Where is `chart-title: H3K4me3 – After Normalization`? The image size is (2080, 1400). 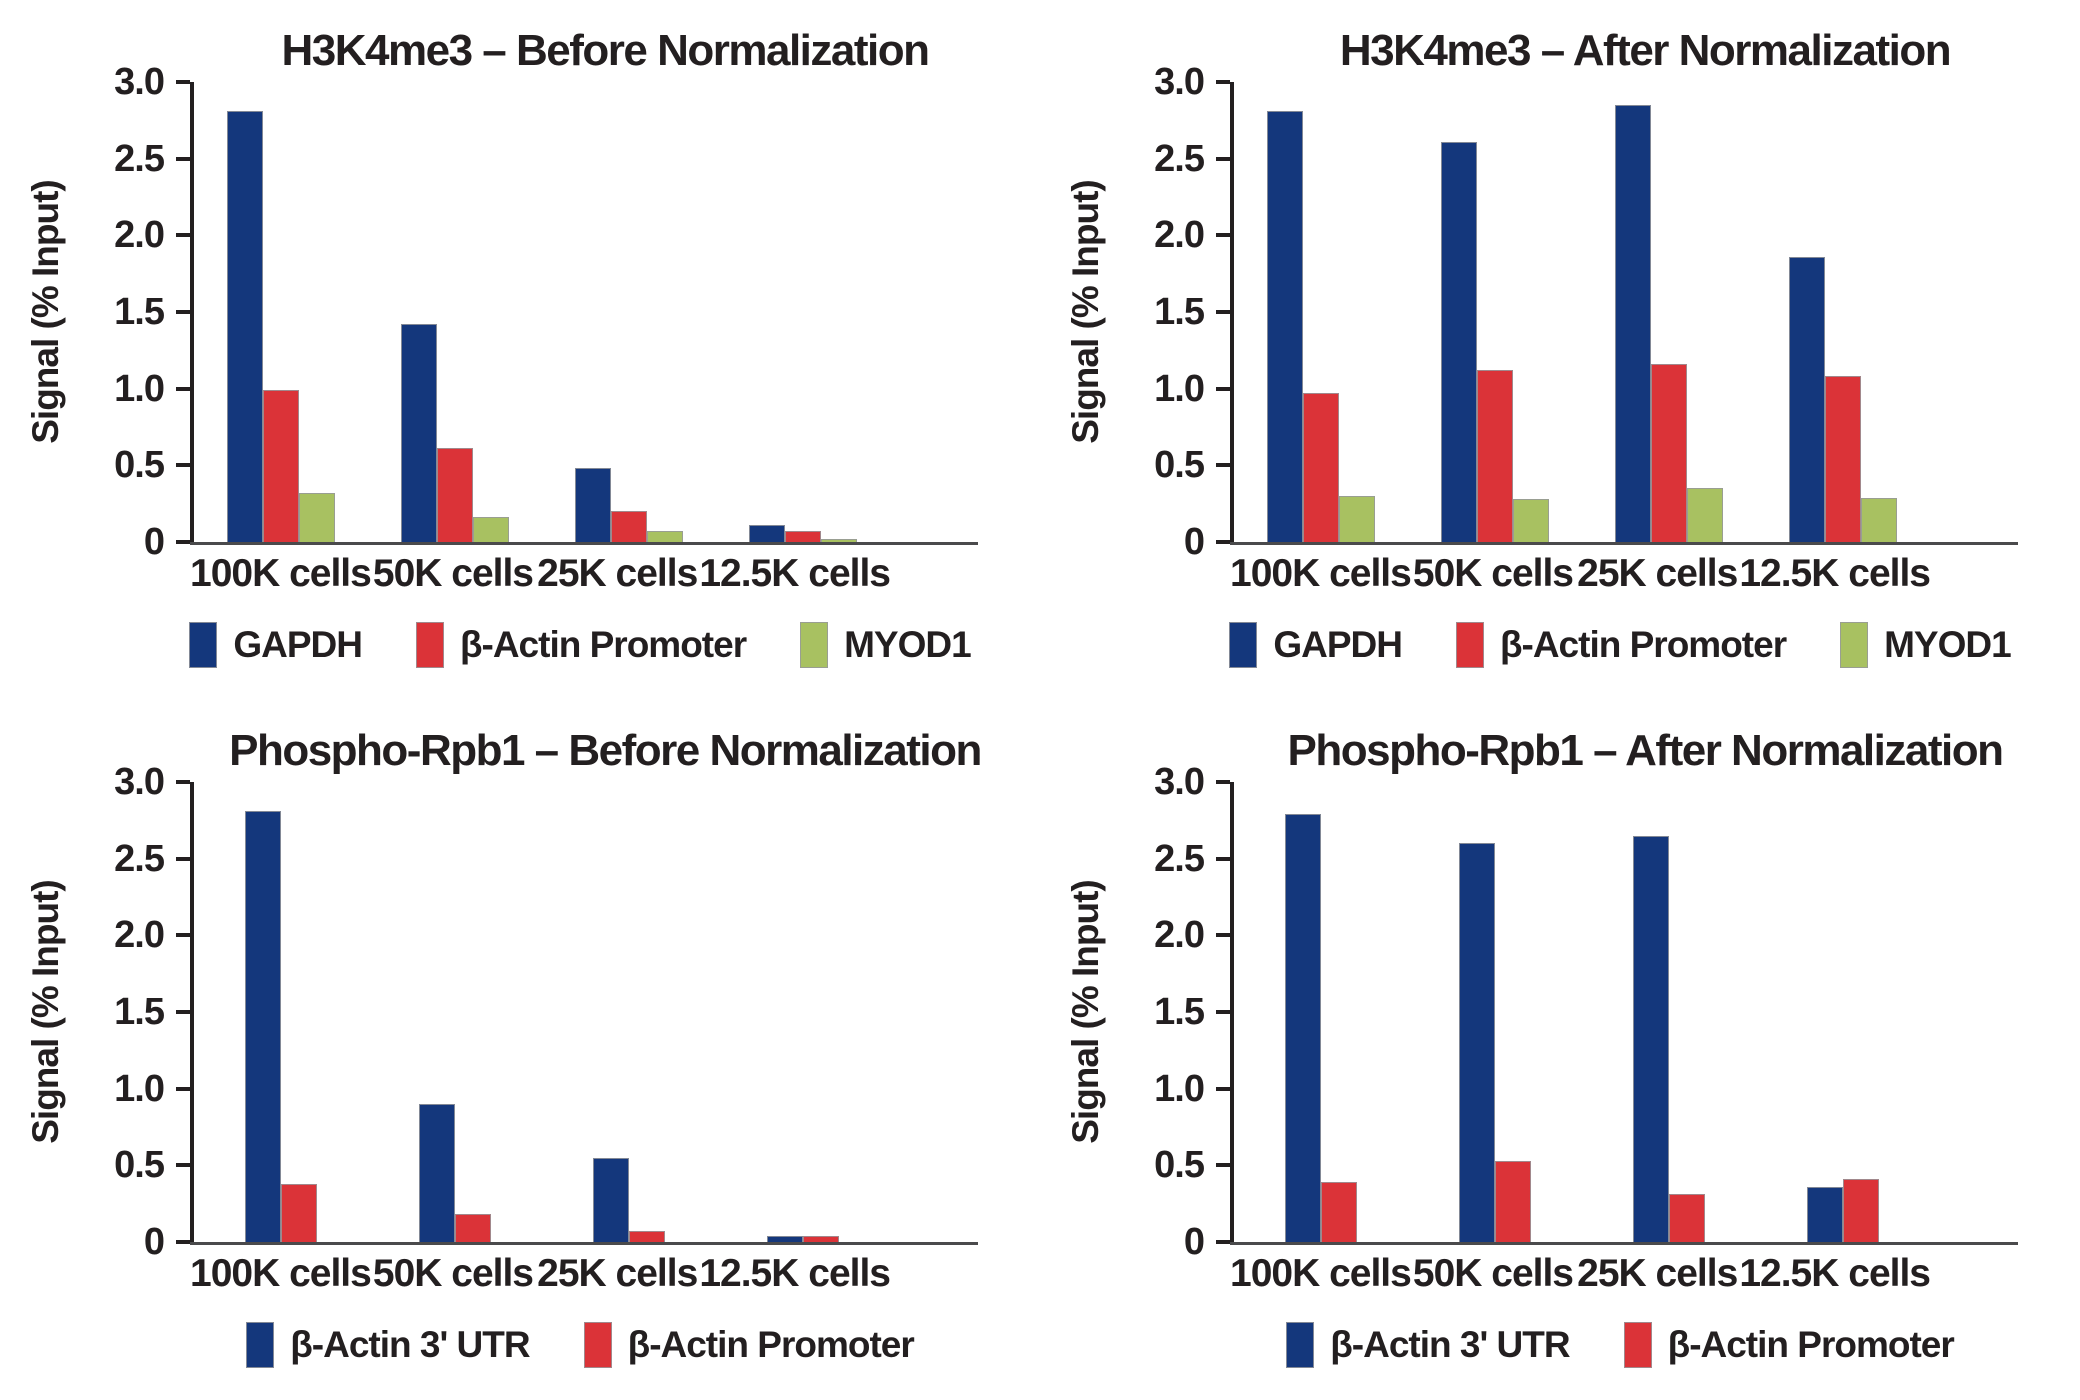 chart-title: H3K4me3 – After Normalization is located at coordinates (1645, 50).